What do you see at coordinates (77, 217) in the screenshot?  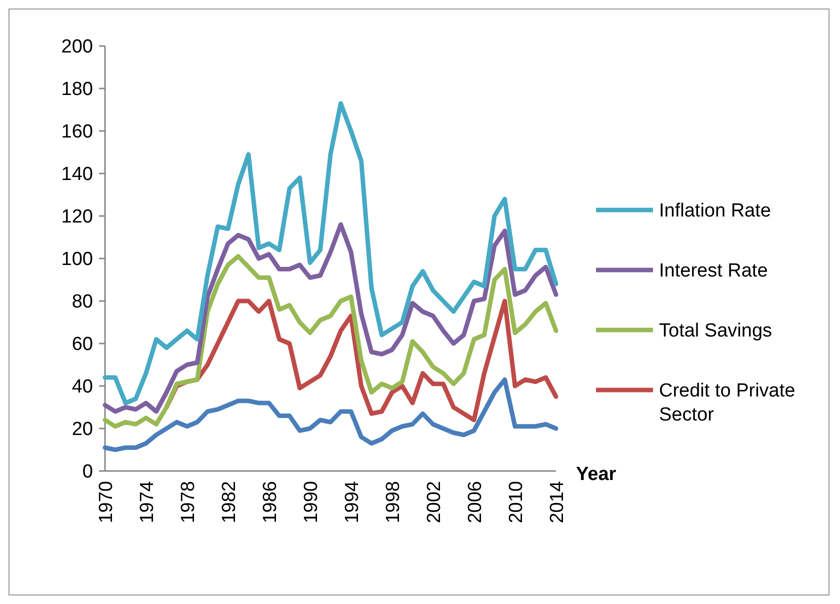 I see `y-tick-label: 120` at bounding box center [77, 217].